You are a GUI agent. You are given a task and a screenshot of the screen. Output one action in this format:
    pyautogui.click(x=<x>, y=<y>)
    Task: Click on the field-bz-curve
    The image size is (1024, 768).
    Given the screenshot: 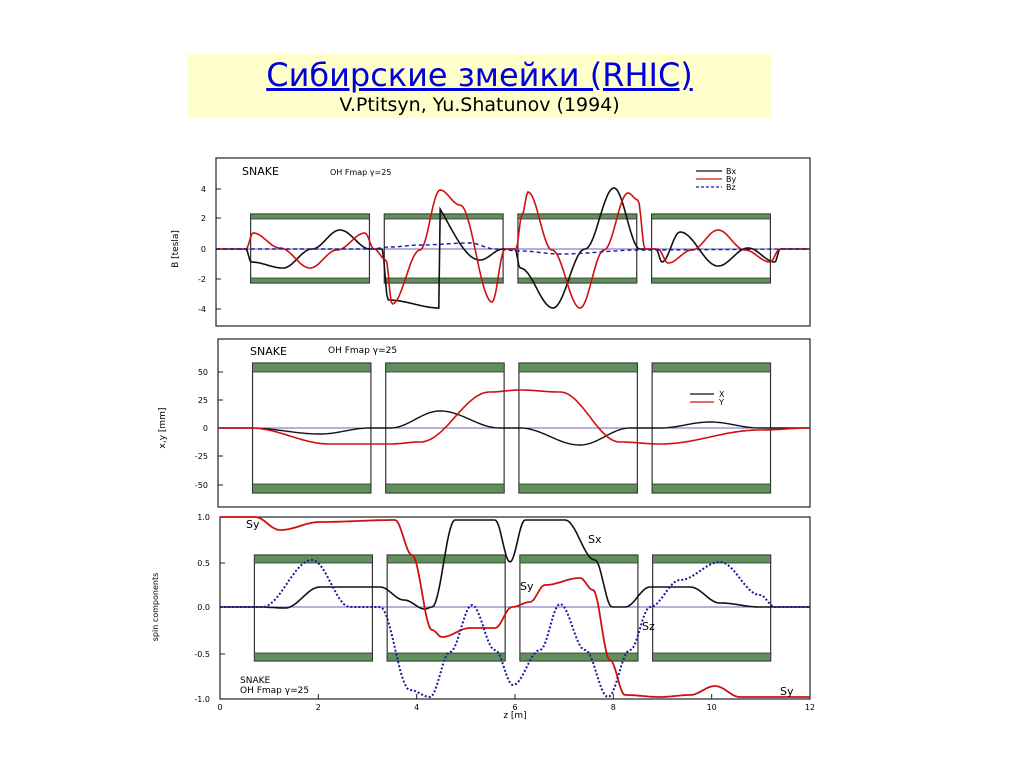 What is the action you would take?
    pyautogui.click(x=513, y=248)
    